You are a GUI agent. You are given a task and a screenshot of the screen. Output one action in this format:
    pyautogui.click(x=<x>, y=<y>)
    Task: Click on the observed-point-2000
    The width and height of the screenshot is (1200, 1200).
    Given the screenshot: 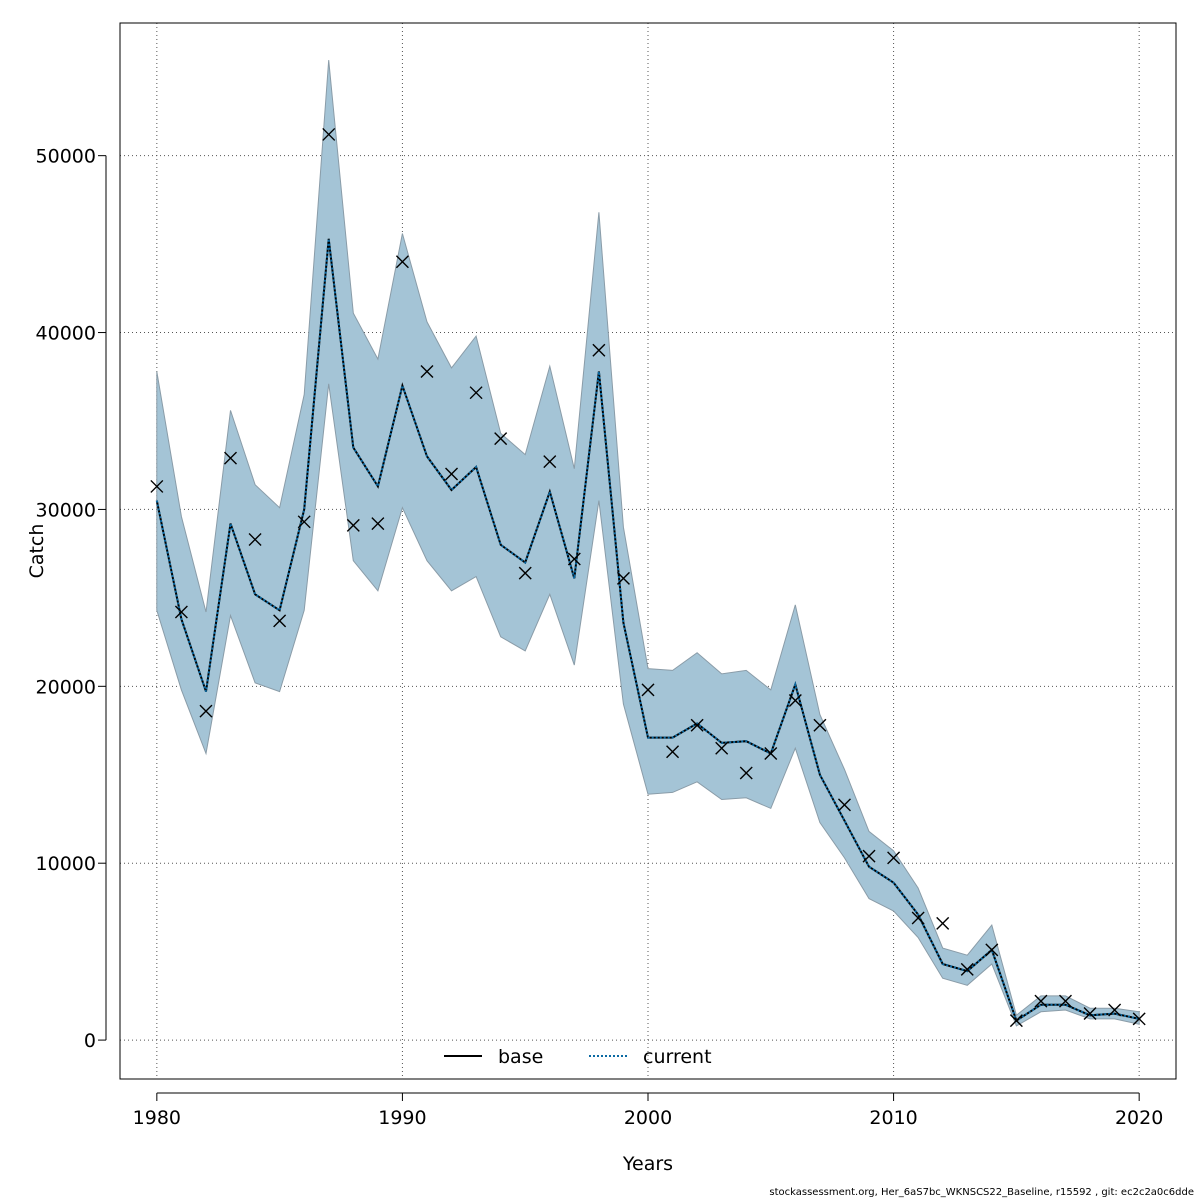 What is the action you would take?
    pyautogui.click(x=648, y=690)
    